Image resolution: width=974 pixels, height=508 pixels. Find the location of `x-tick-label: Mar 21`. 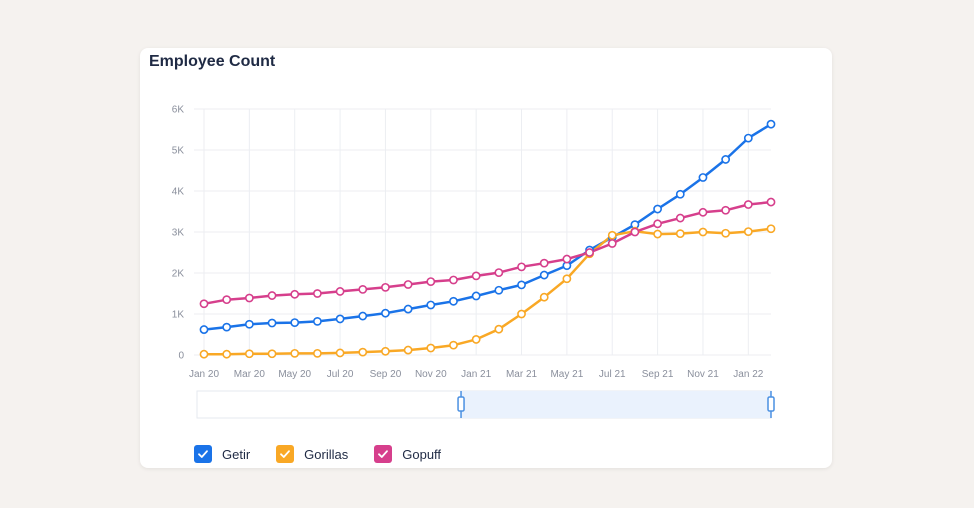

x-tick-label: Mar 21 is located at coordinates (522, 374).